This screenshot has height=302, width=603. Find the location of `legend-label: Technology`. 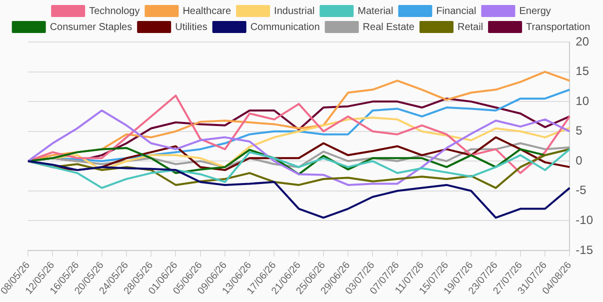

legend-label: Technology is located at coordinates (114, 11).